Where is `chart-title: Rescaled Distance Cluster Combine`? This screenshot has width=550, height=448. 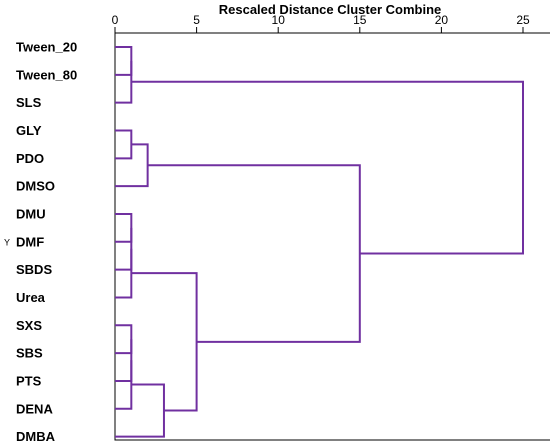 chart-title: Rescaled Distance Cluster Combine is located at coordinates (330, 9).